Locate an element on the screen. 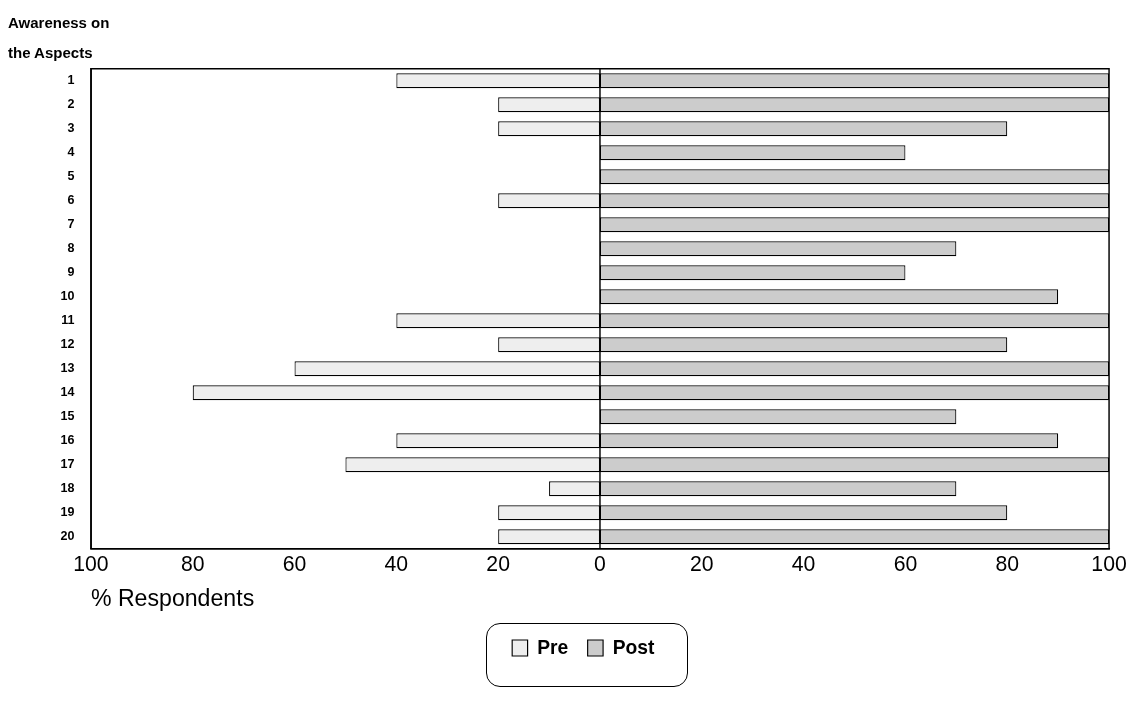 The height and width of the screenshot is (711, 1148). x-axis-title: % Respondents is located at coordinates (172, 598).